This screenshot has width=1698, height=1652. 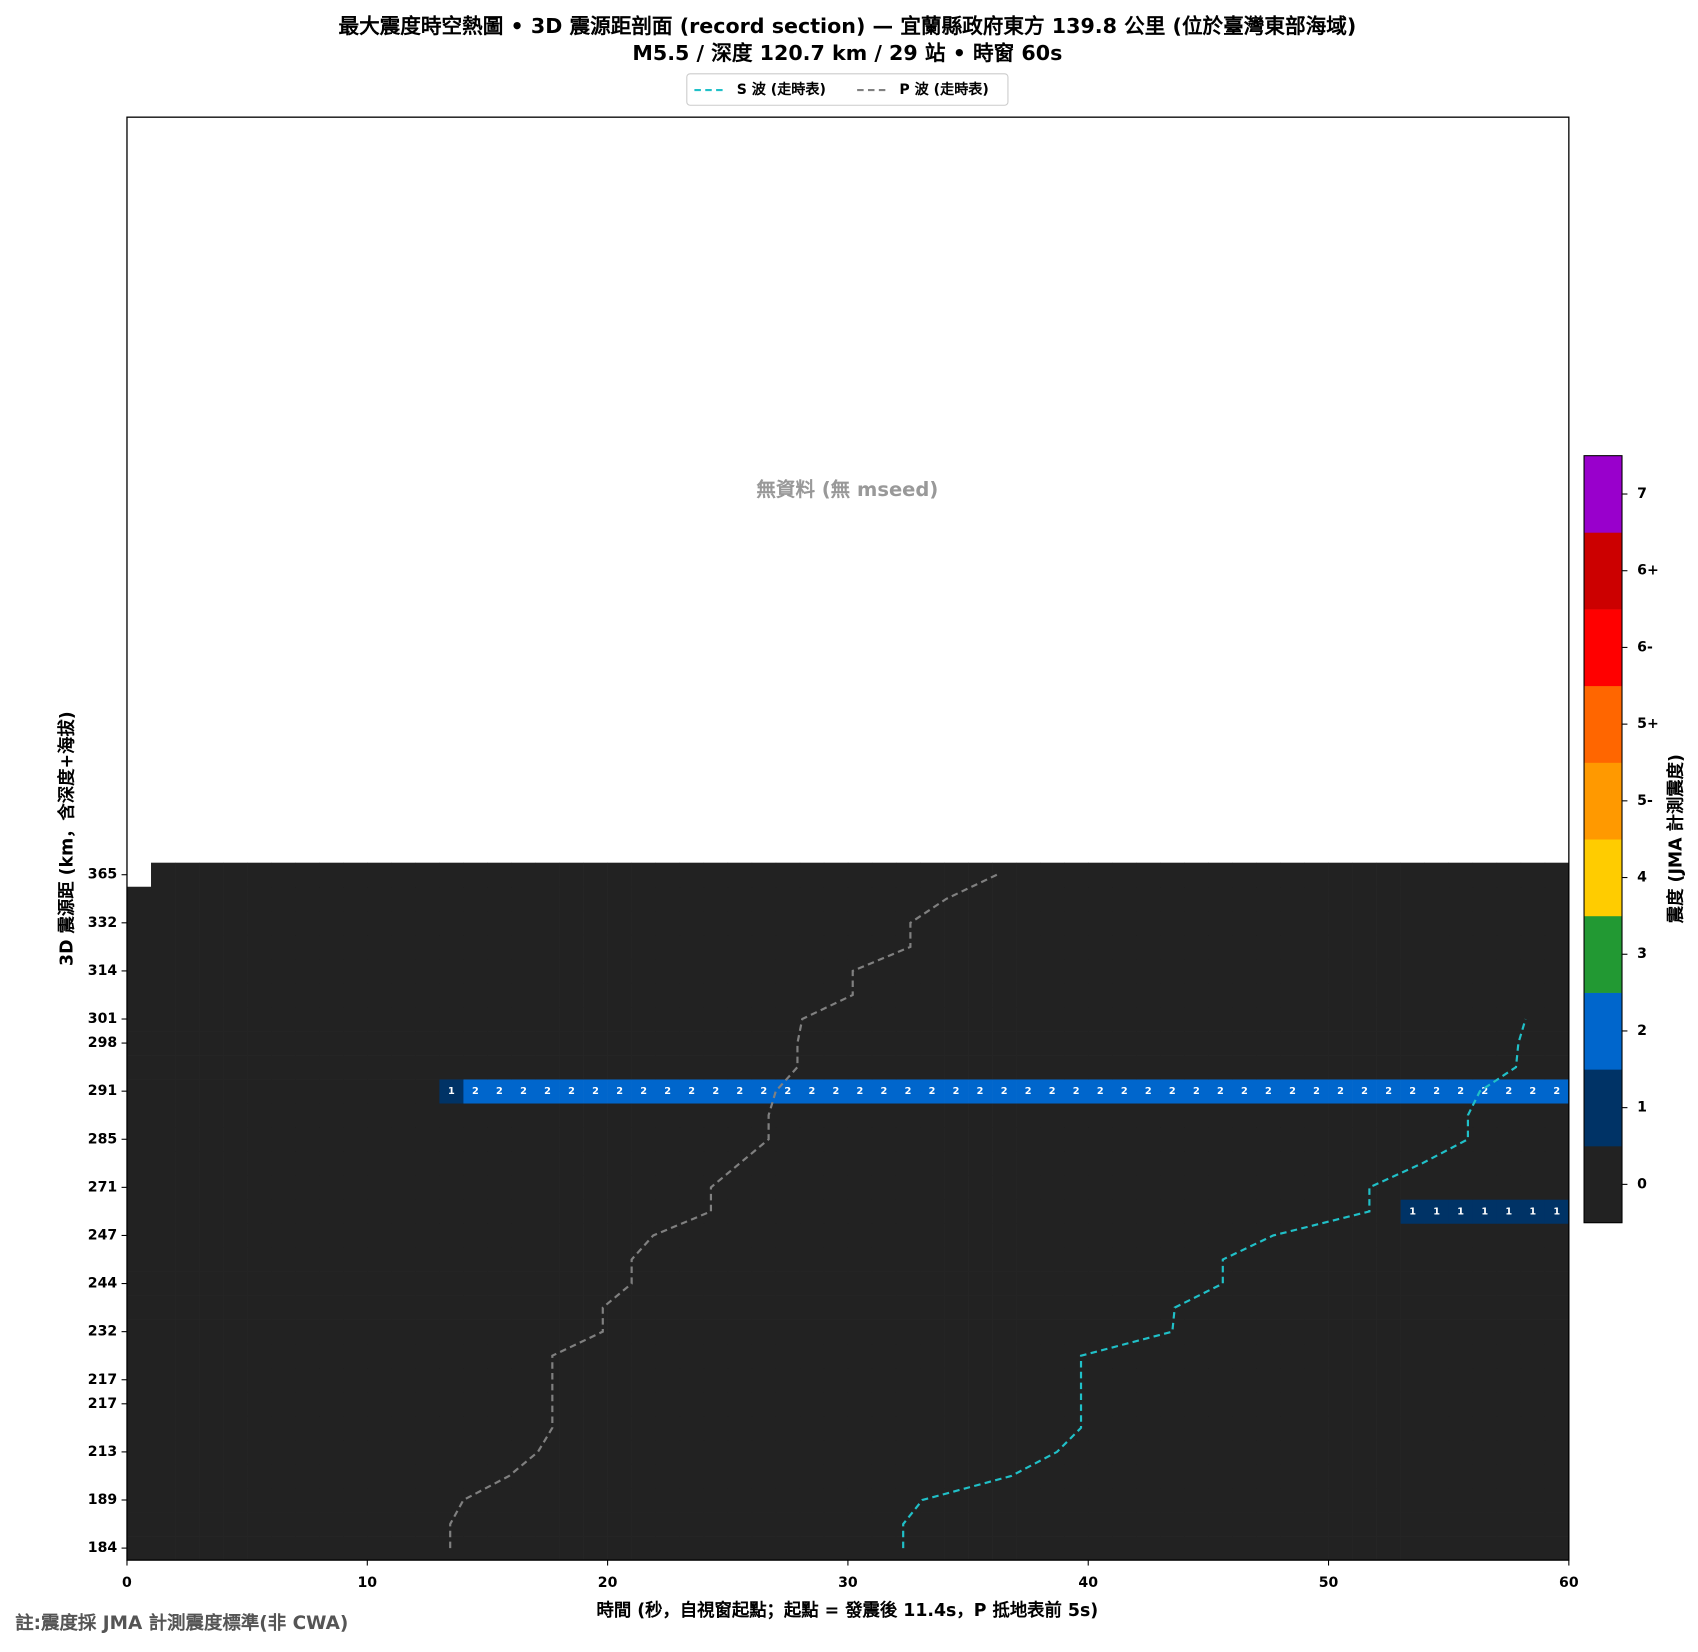 I want to click on x-tick-label: 20, so click(x=608, y=1583).